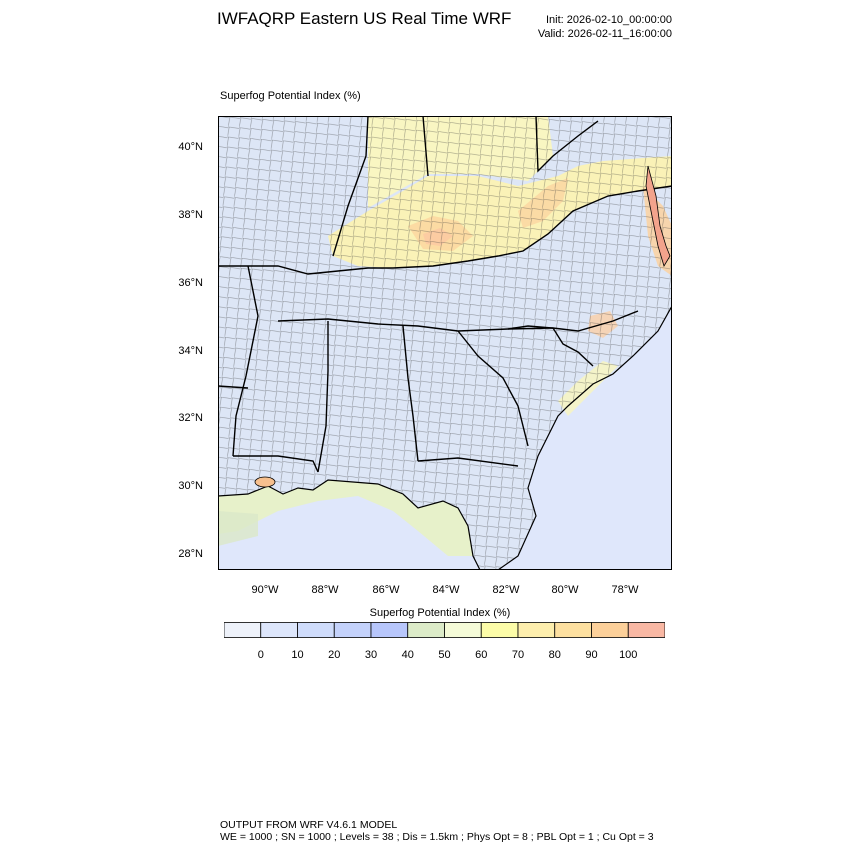  Describe the element at coordinates (297, 655) in the screenshot. I see `colorbar-label: 10` at that location.